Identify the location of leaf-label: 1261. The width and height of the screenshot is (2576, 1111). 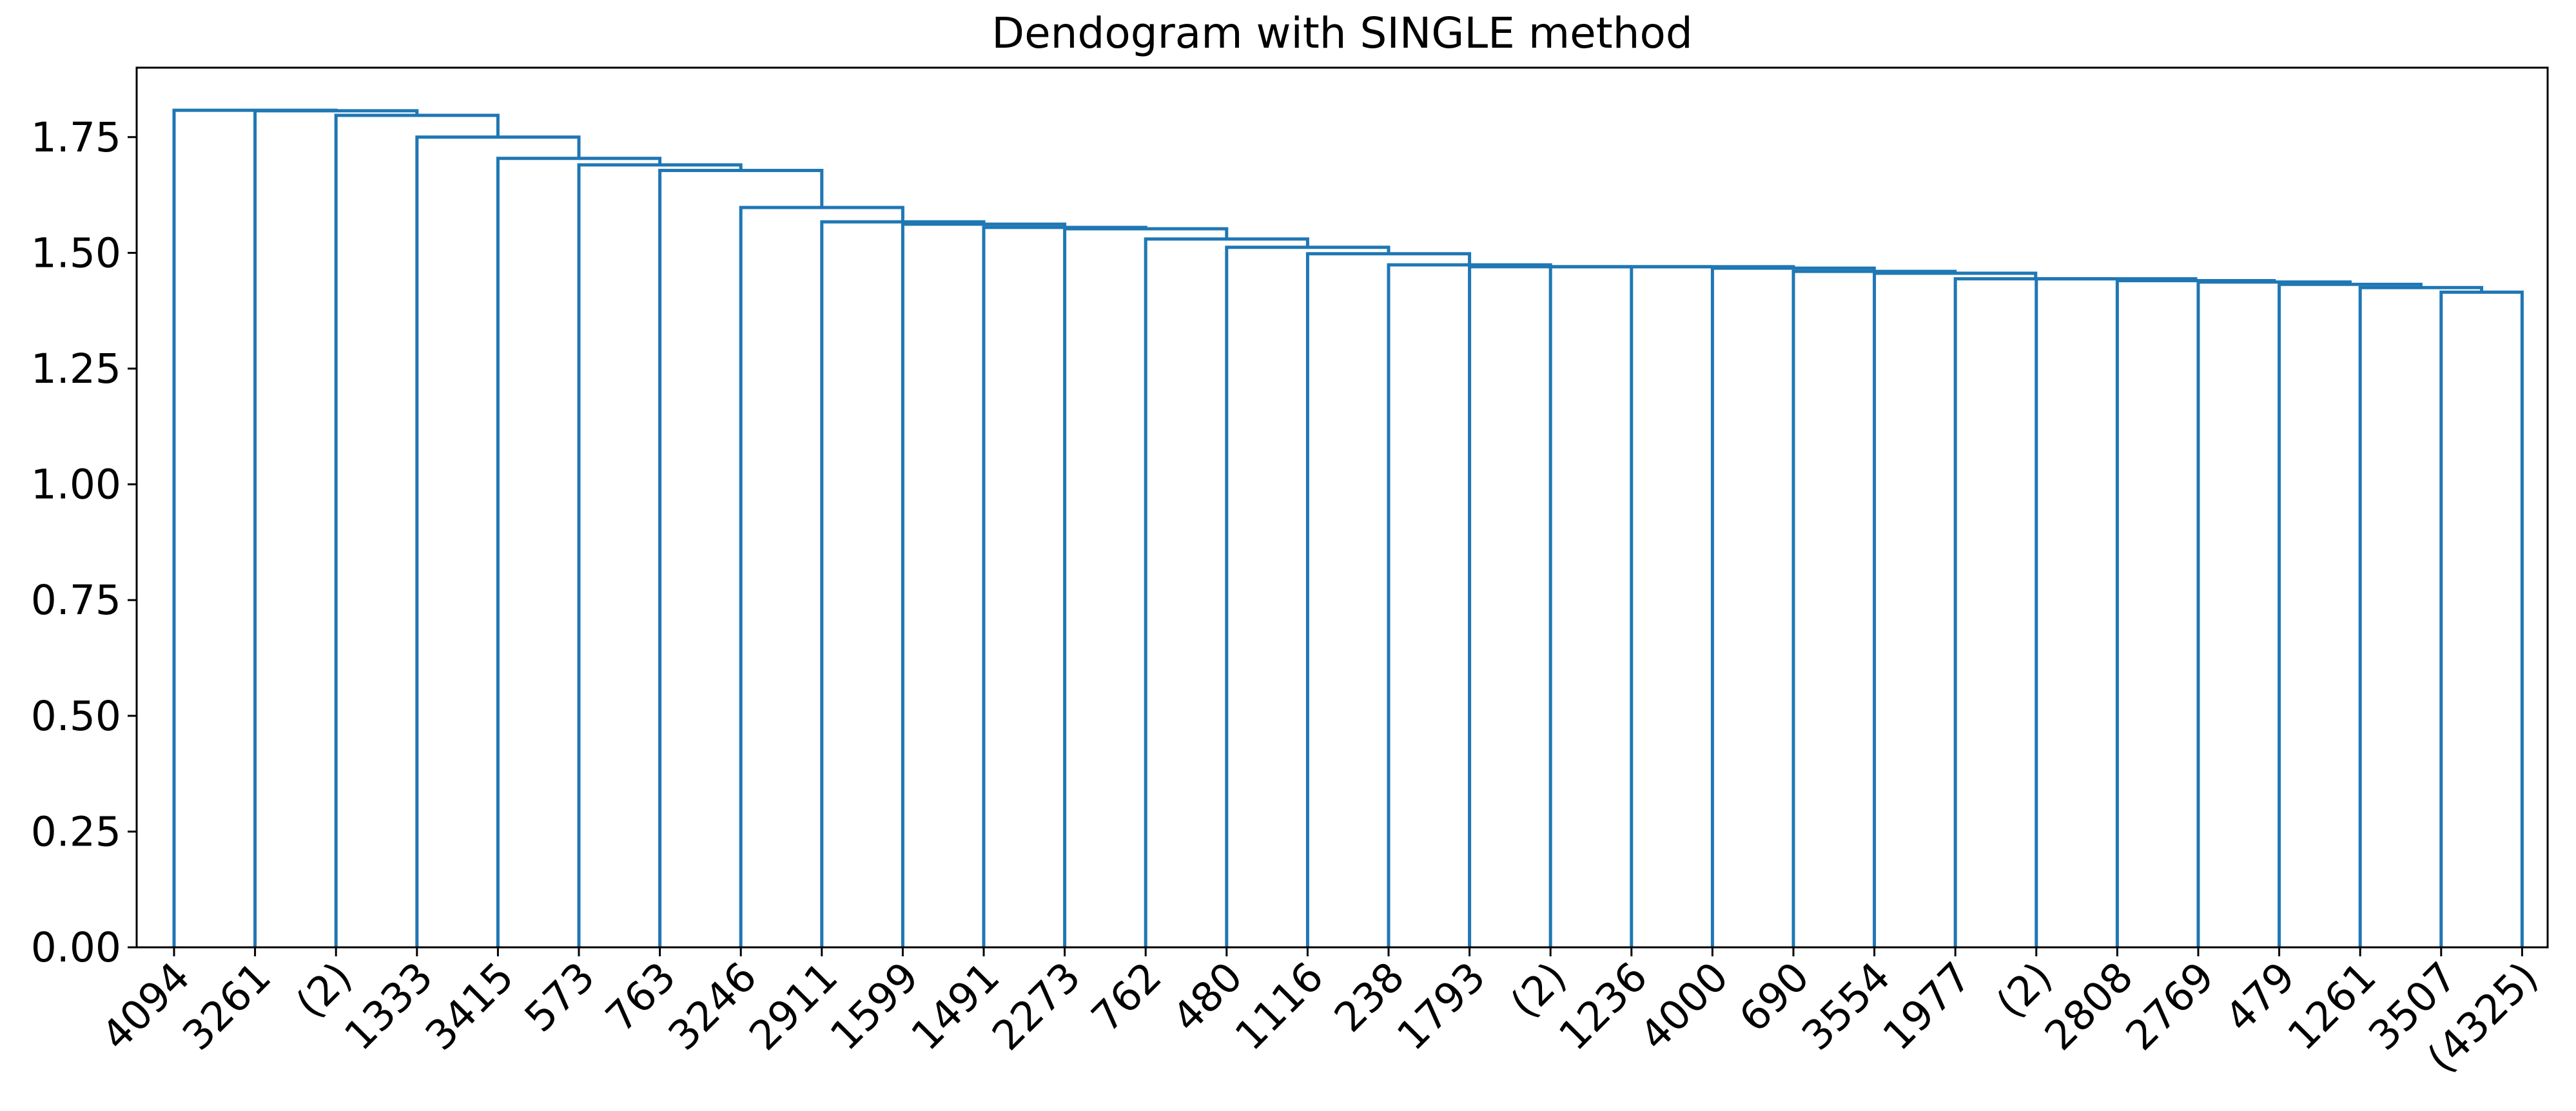
(2332, 1006).